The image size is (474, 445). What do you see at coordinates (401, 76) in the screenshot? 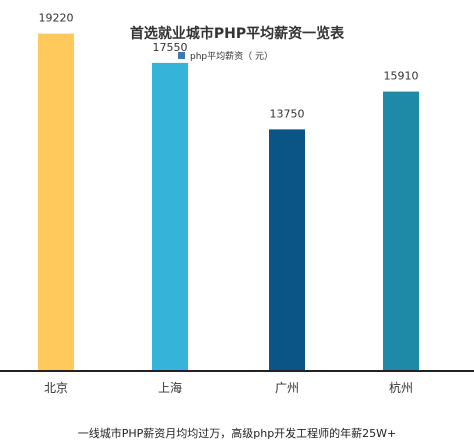
I see `data-label-4: 15910` at bounding box center [401, 76].